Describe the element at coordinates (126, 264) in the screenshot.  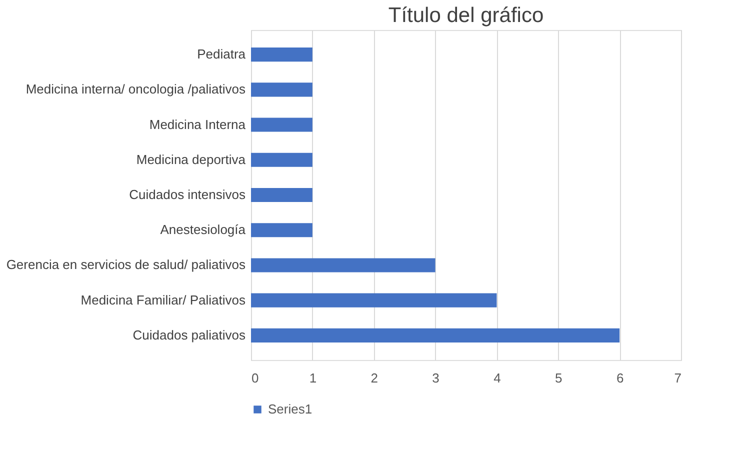
I see `y-tick-label: Gerencia en servicios de salud/ paliativos` at that location.